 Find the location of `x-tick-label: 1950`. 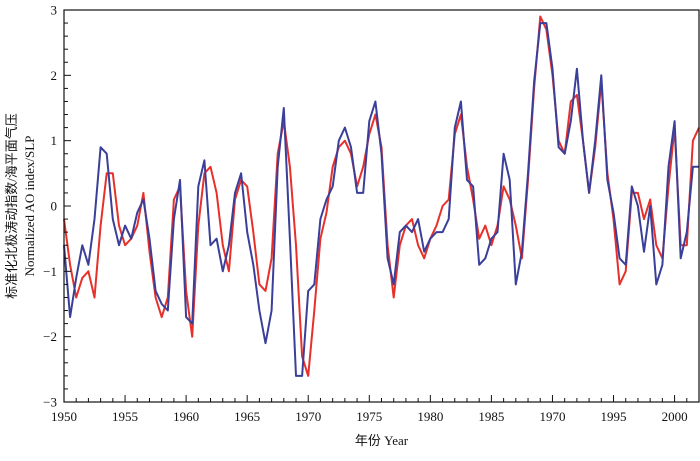

x-tick-label: 1950 is located at coordinates (64, 416).